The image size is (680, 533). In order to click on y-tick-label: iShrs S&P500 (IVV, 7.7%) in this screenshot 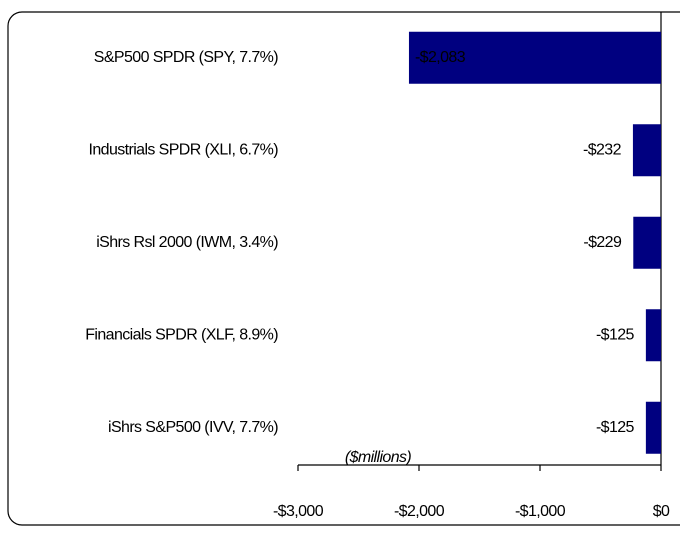, I will do `click(193, 427)`.